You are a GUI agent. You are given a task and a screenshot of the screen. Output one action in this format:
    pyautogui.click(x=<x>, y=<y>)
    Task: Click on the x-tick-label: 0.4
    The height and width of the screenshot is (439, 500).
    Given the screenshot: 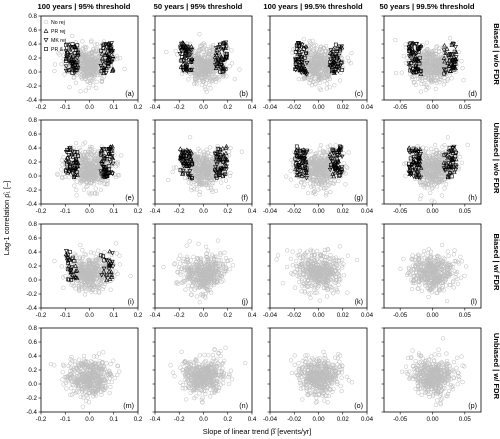 What is the action you would take?
    pyautogui.click(x=252, y=107)
    